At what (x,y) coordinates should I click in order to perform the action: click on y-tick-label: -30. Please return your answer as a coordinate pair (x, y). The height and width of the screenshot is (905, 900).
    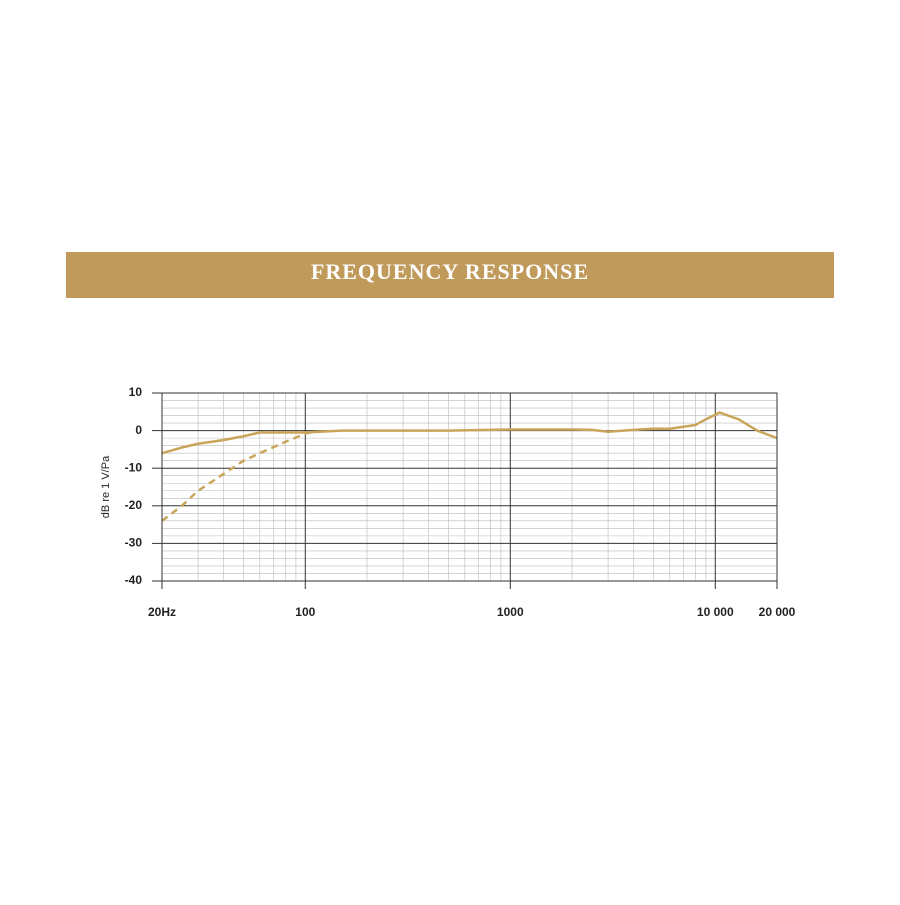
    Looking at the image, I should click on (134, 543).